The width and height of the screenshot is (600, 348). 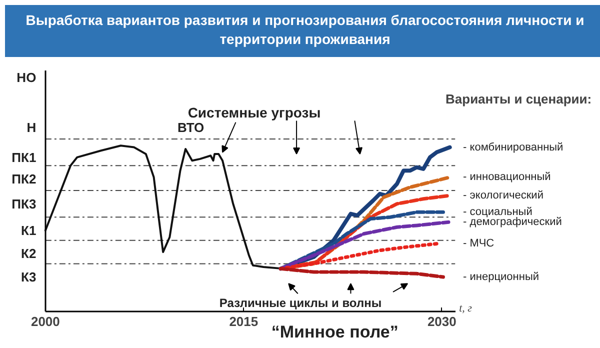 What do you see at coordinates (45, 321) in the screenshot?
I see `x-tick-label: 2000` at bounding box center [45, 321].